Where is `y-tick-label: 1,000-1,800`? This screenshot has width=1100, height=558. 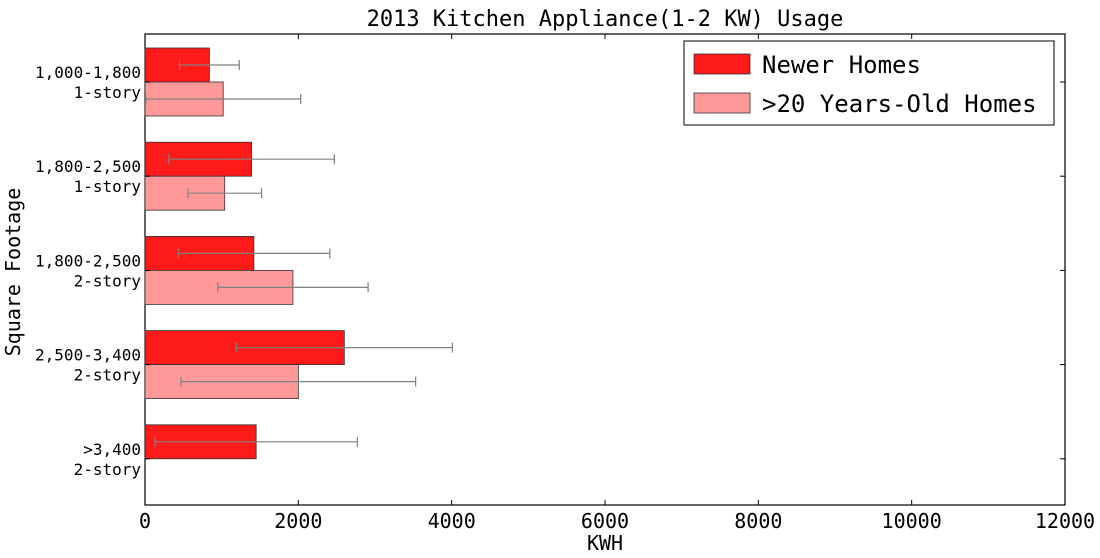
y-tick-label: 1,000-1,800 is located at coordinates (88, 72).